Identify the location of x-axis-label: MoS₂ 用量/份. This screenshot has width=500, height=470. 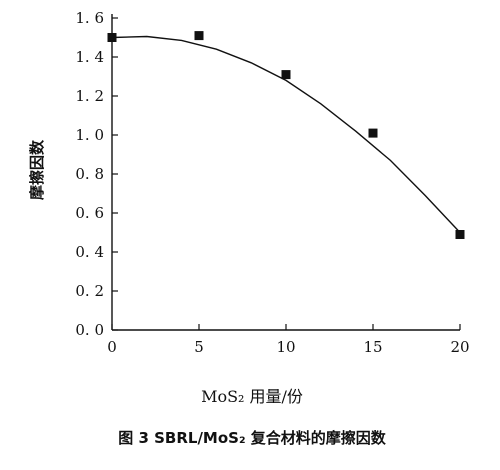
(252, 396).